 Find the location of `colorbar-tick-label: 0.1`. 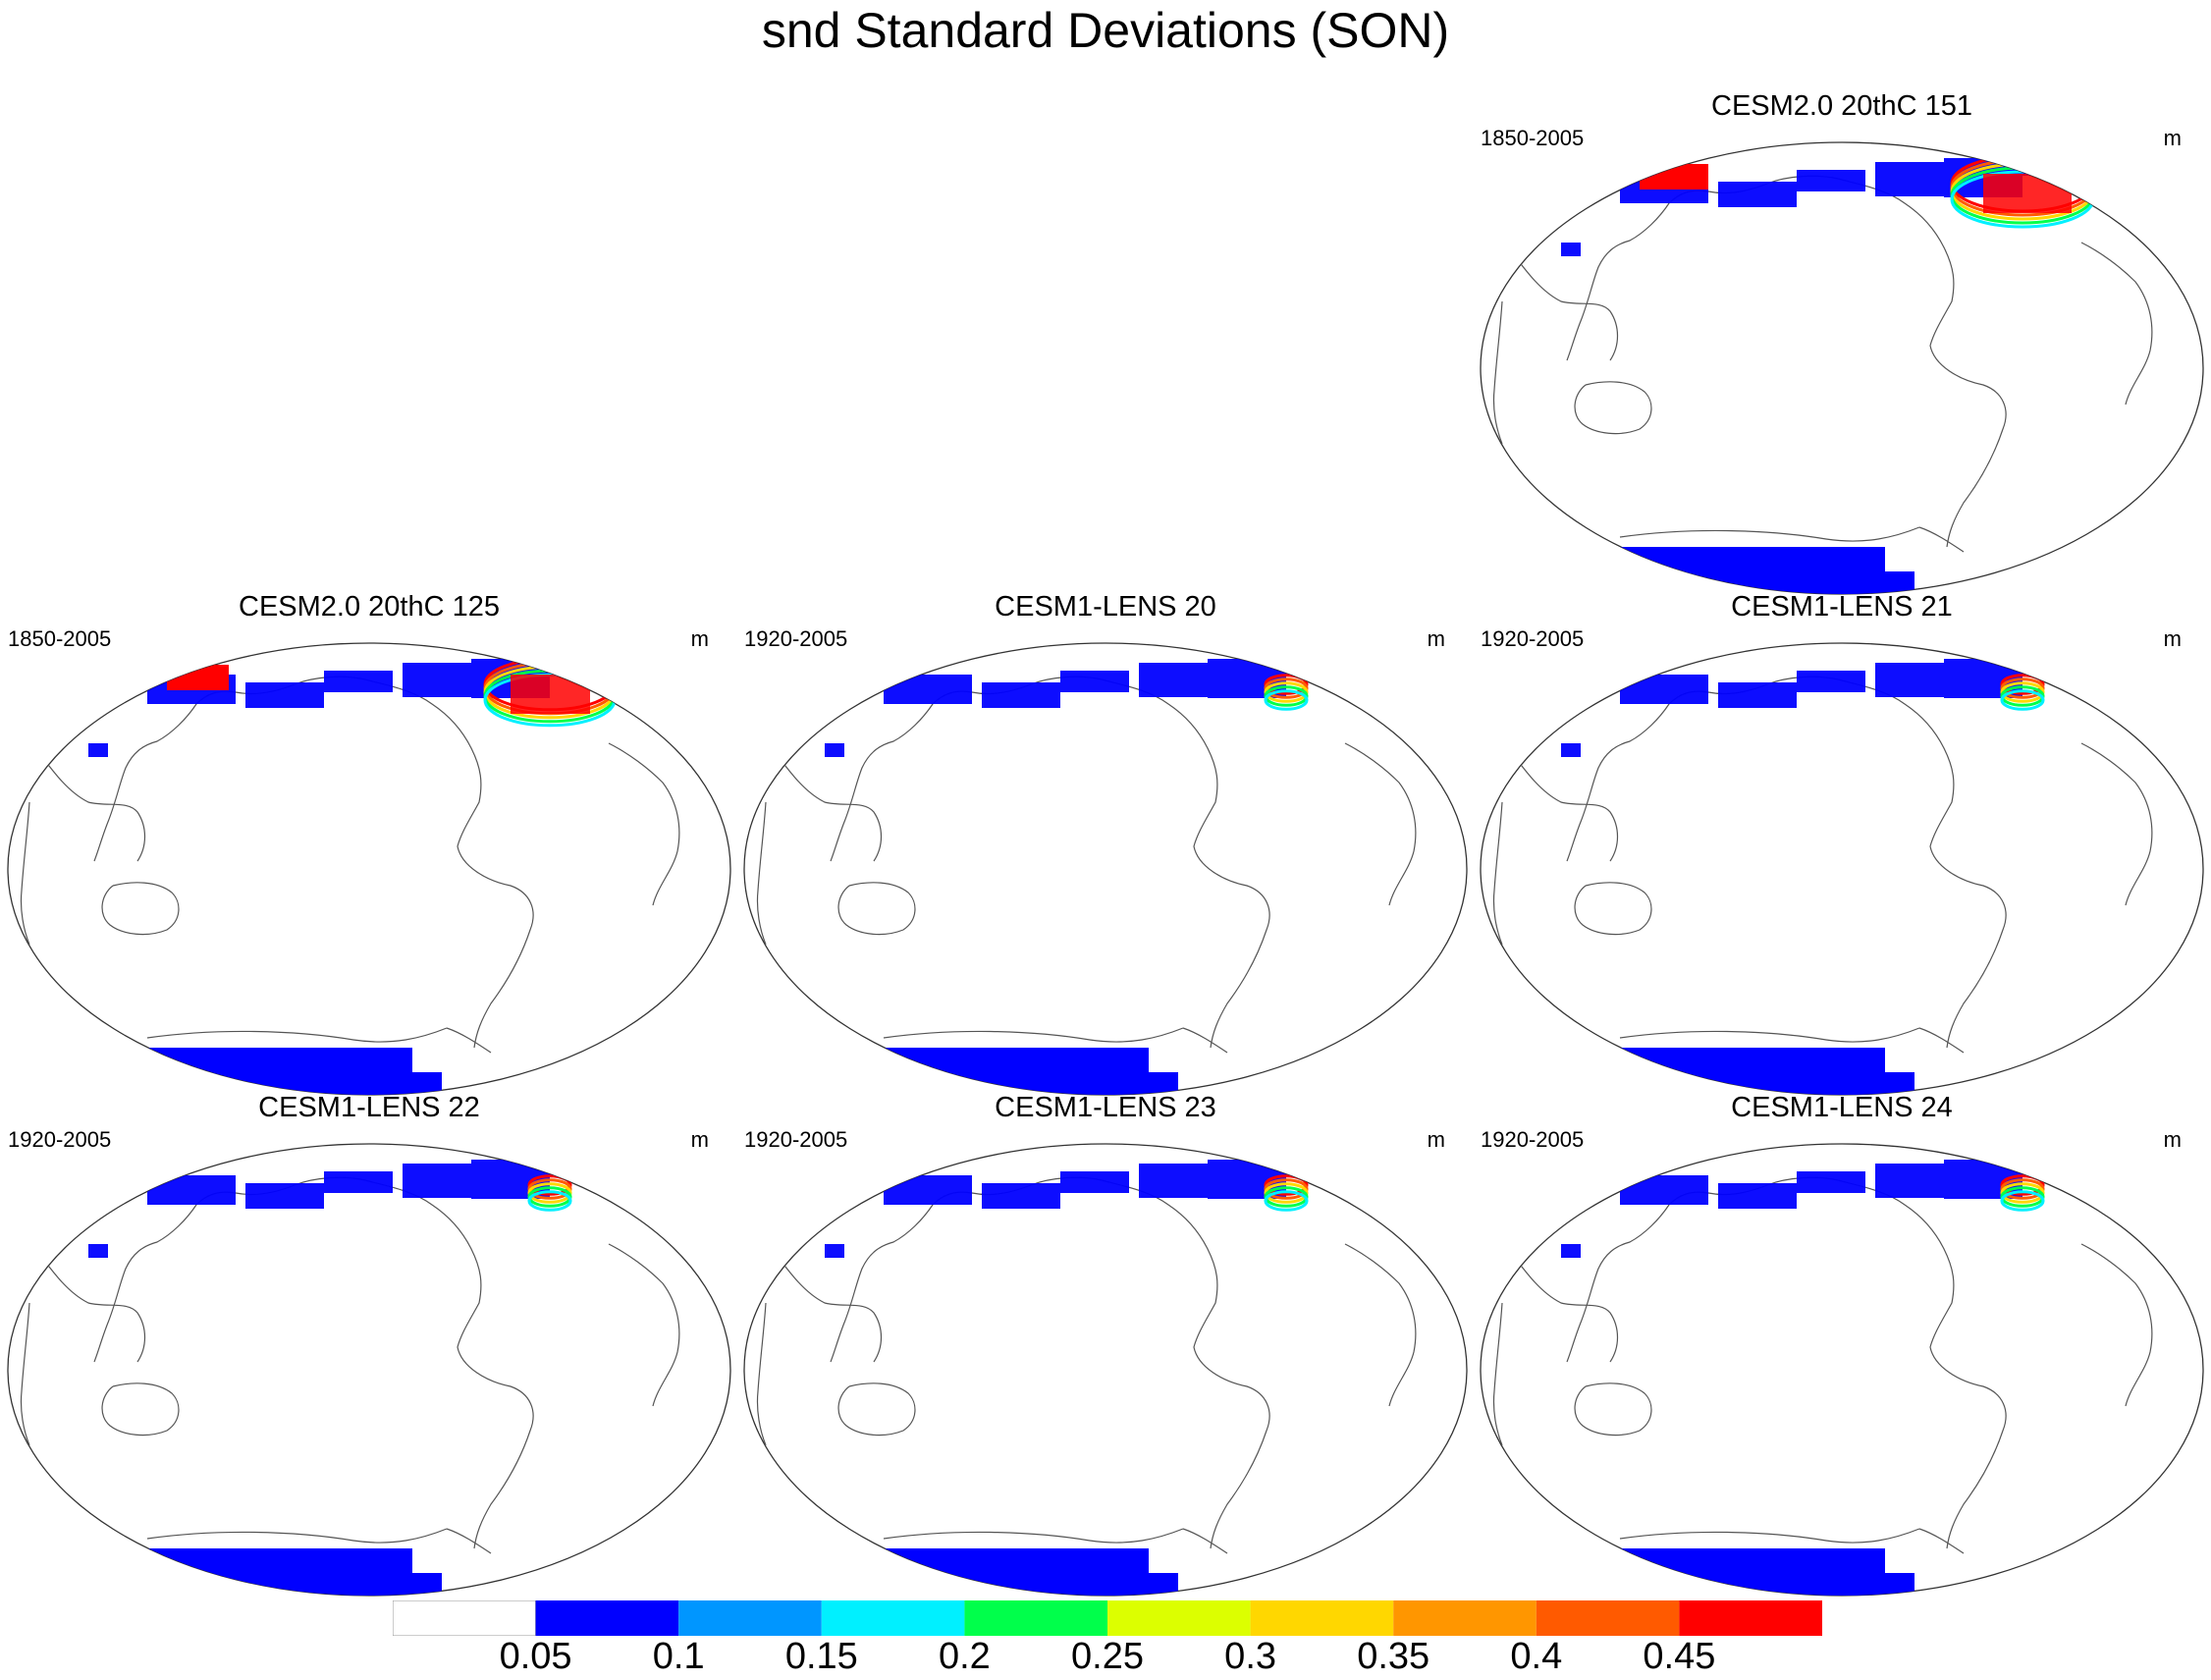

colorbar-tick-label: 0.1 is located at coordinates (679, 1656).